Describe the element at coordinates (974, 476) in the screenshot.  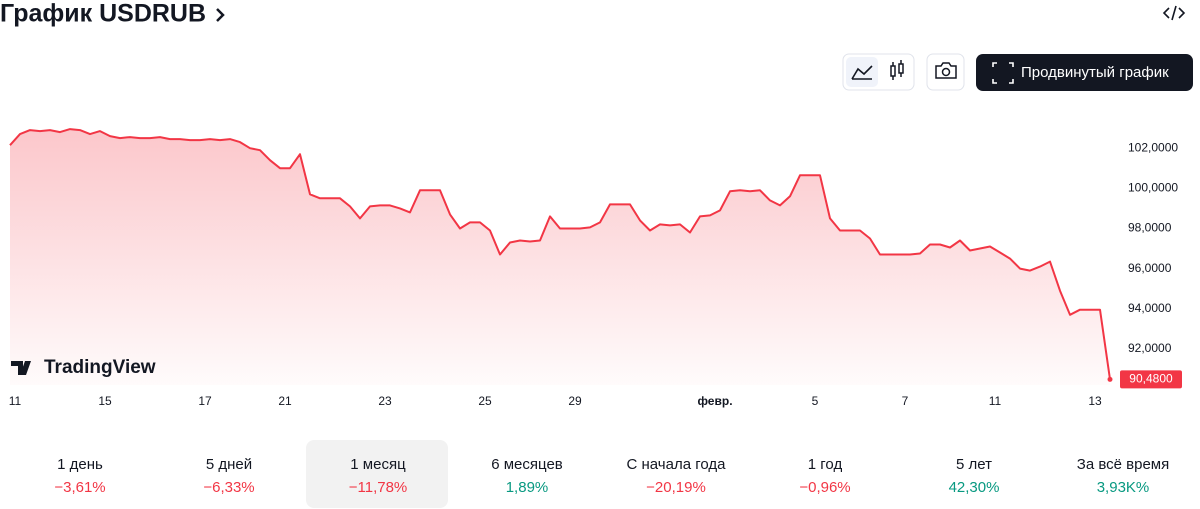
I see `period-item: 5 лет 42,30%` at that location.